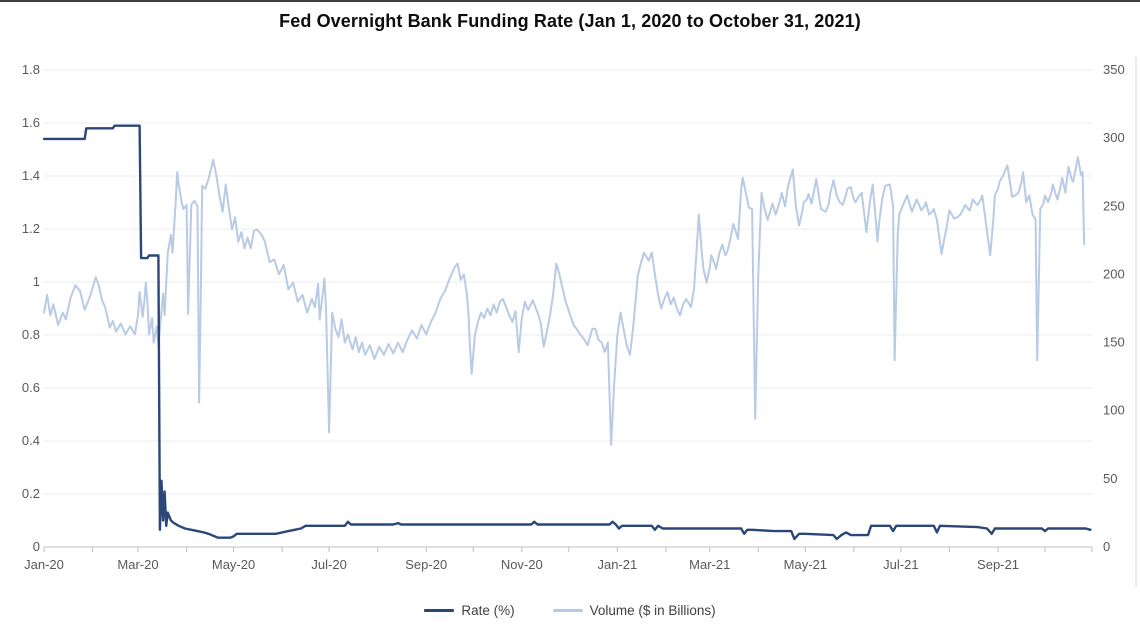  I want to click on x-axis-tick-label: Mar-21, so click(709, 564).